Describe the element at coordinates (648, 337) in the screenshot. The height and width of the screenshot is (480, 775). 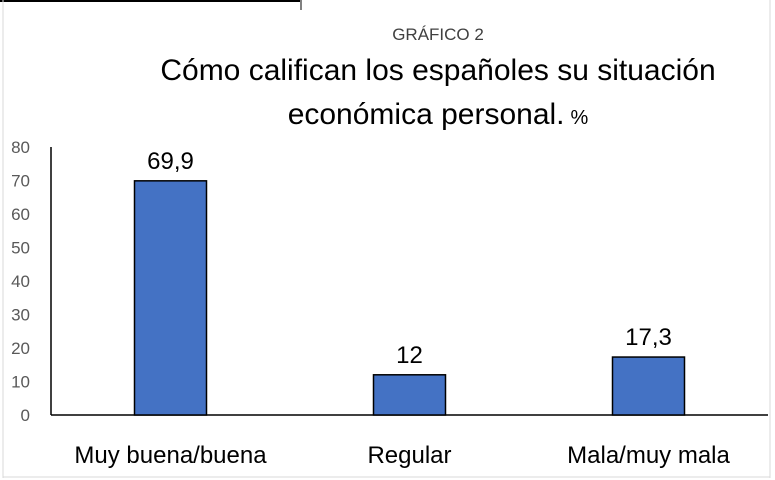
I see `data-label-3: 17,3` at that location.